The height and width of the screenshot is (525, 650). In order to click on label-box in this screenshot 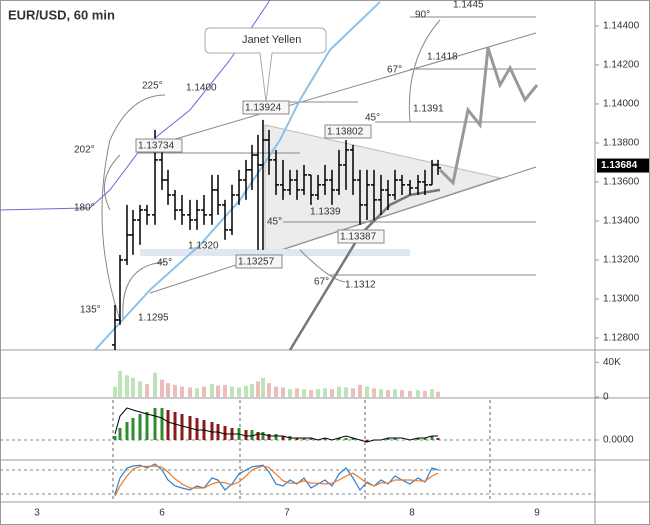, I will do `click(361, 236)`.